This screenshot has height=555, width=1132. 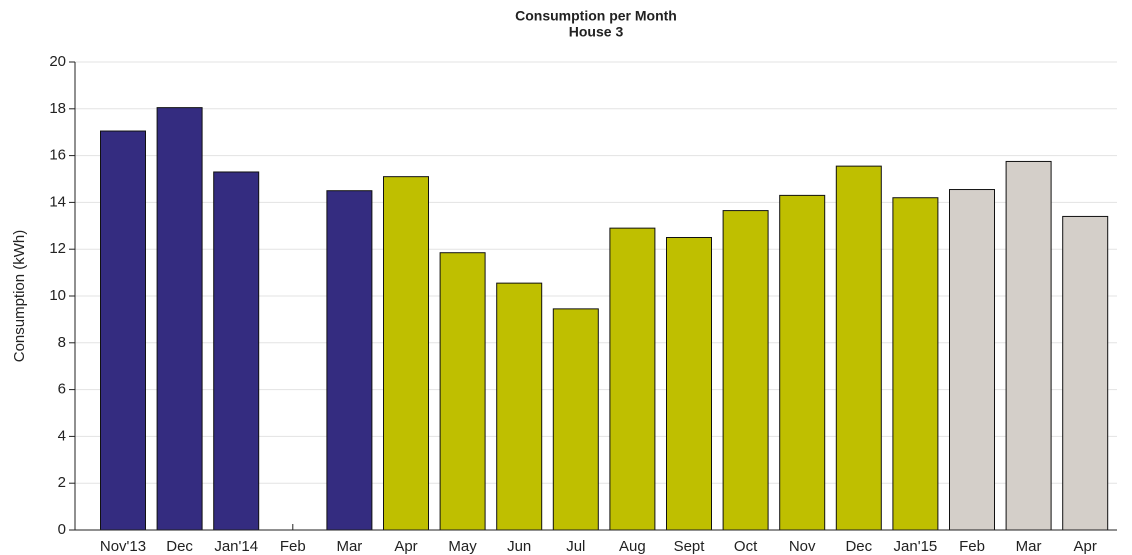 I want to click on x-tick-label: Jun, so click(x=519, y=546).